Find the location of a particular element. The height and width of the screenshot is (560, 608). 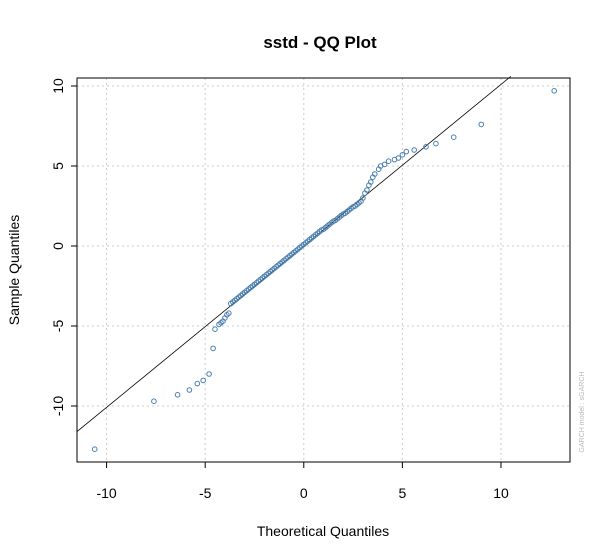

x-tick-label: 10 is located at coordinates (501, 493).